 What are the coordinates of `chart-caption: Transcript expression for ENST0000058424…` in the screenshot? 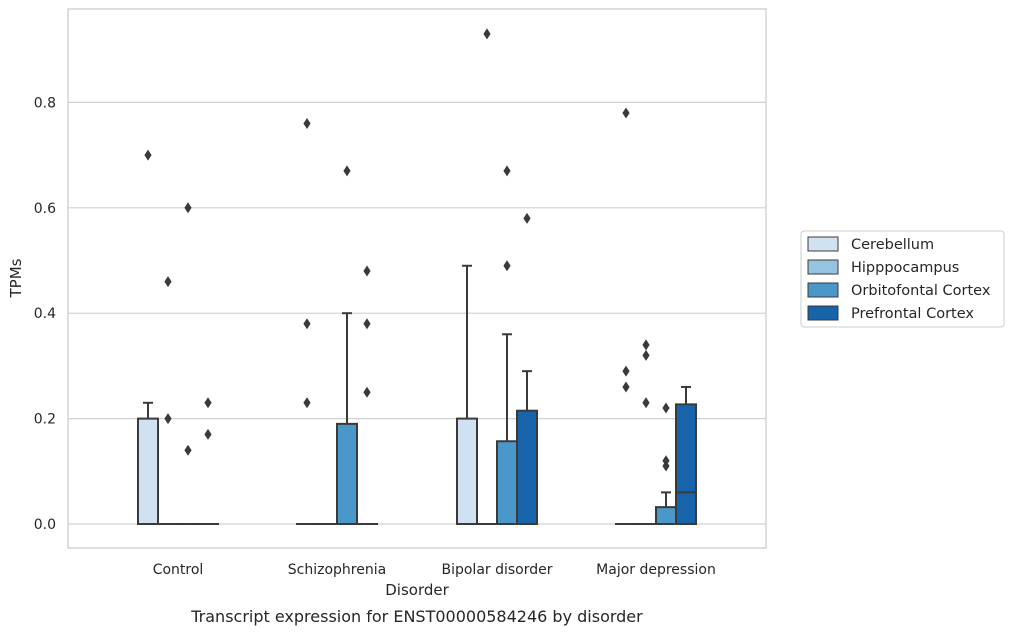 It's located at (416, 616).